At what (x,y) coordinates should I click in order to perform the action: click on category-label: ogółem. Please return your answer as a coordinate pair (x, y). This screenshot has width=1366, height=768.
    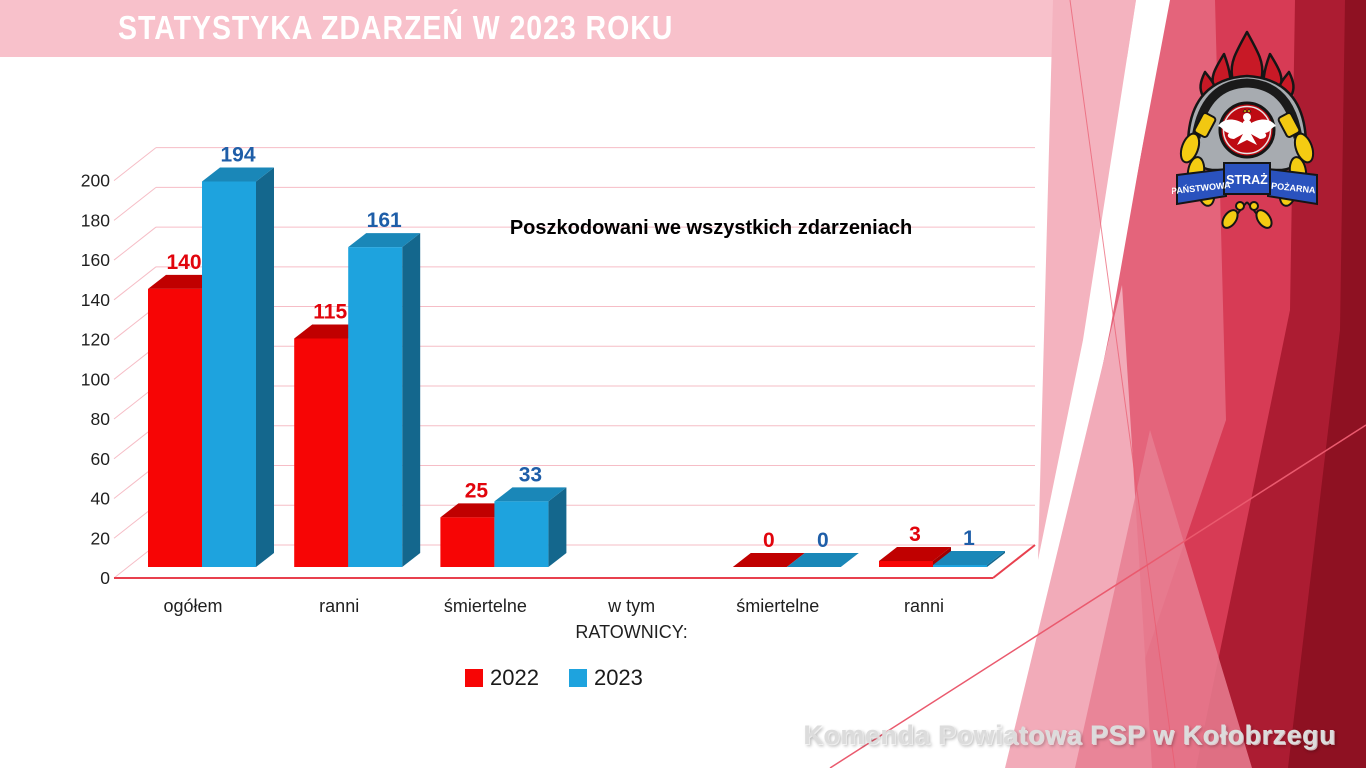
    Looking at the image, I should click on (192, 606).